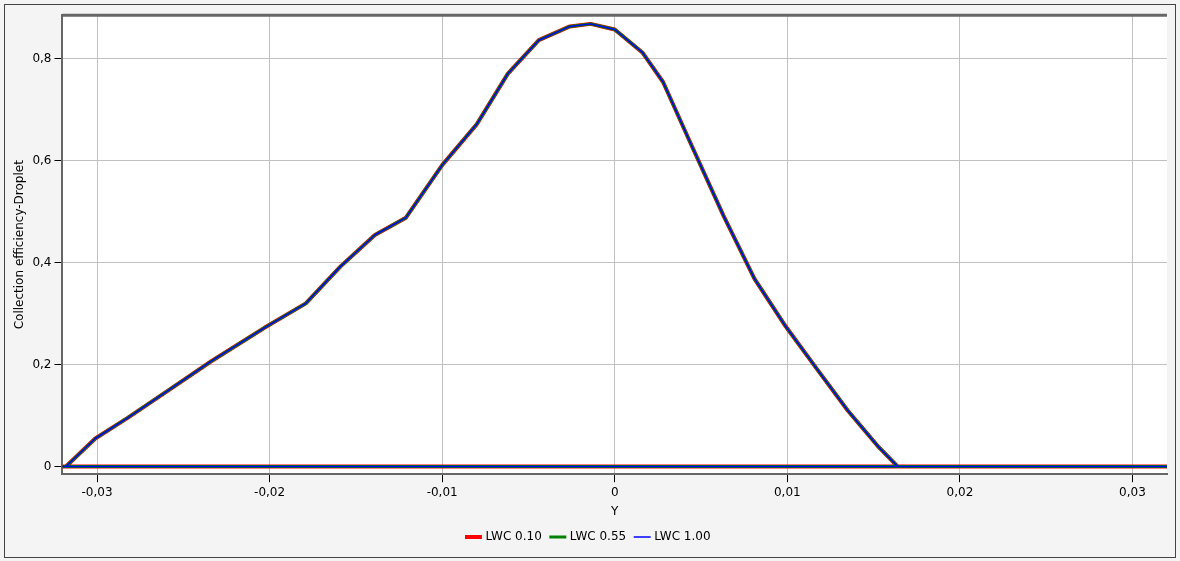 The image size is (1180, 561). What do you see at coordinates (19, 244) in the screenshot?
I see `y-axis-title: Collection efficiency-Droplet` at bounding box center [19, 244].